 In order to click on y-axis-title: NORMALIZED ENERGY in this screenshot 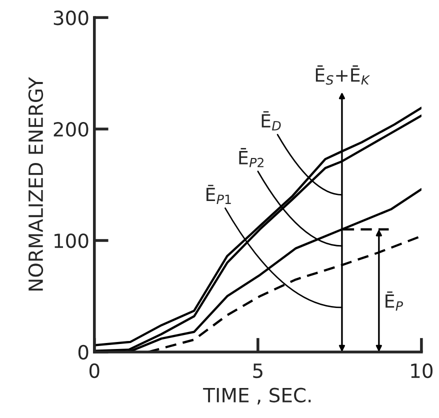, I will do `click(36, 184)`.